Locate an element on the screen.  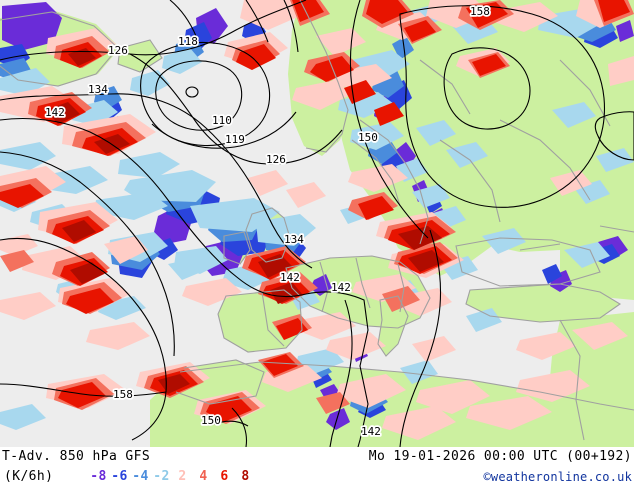
copyright-label: ©weatheronline.co.uk is located at coordinates (557, 477).